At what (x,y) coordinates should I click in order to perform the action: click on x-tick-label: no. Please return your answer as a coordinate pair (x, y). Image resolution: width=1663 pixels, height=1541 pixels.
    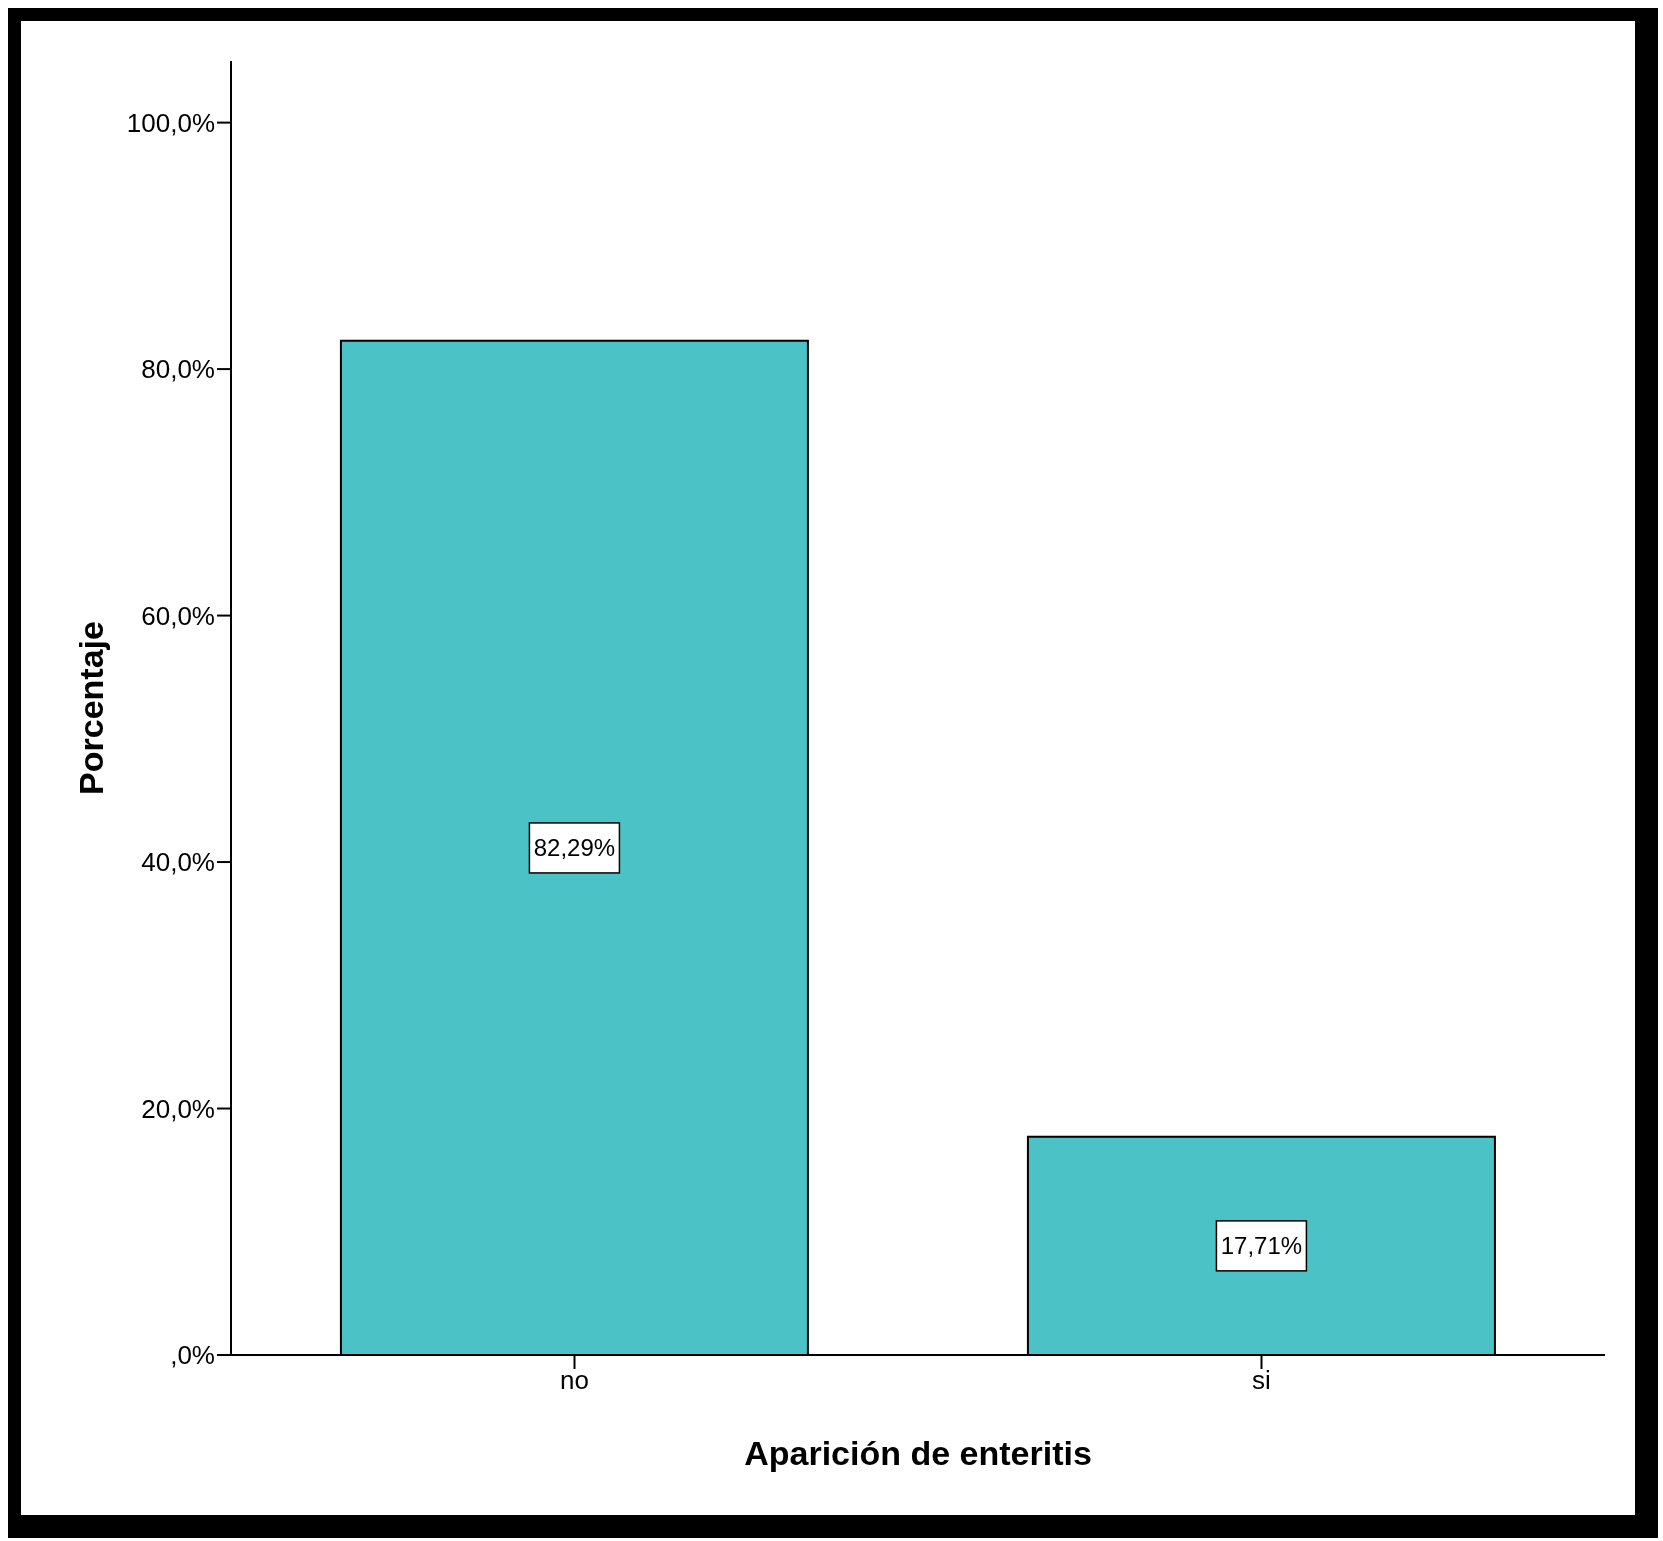
    Looking at the image, I should click on (574, 1380).